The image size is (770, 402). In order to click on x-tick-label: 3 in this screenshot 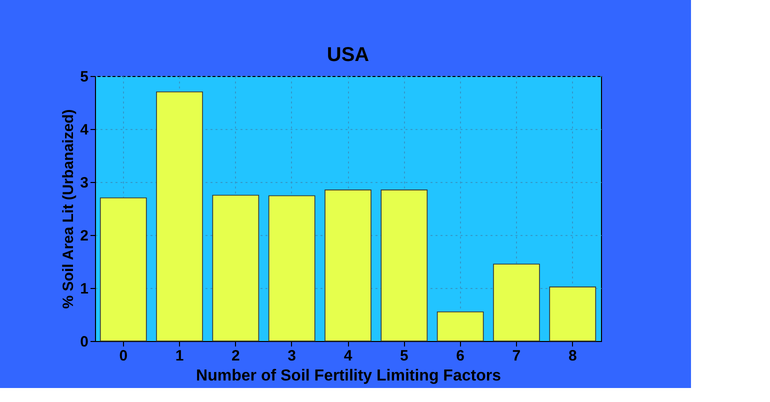, I will do `click(292, 356)`.